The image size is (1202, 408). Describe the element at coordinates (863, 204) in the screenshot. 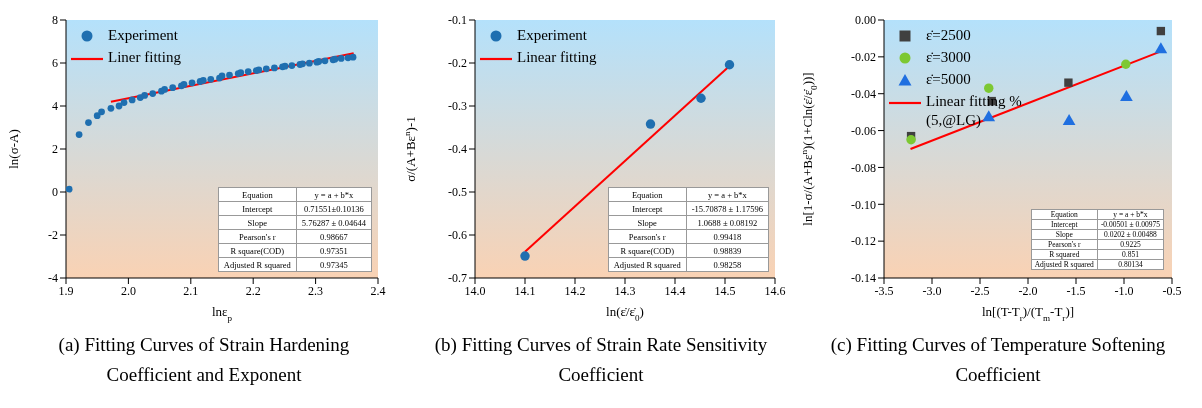

I see `y-tick-label: -0.10` at that location.